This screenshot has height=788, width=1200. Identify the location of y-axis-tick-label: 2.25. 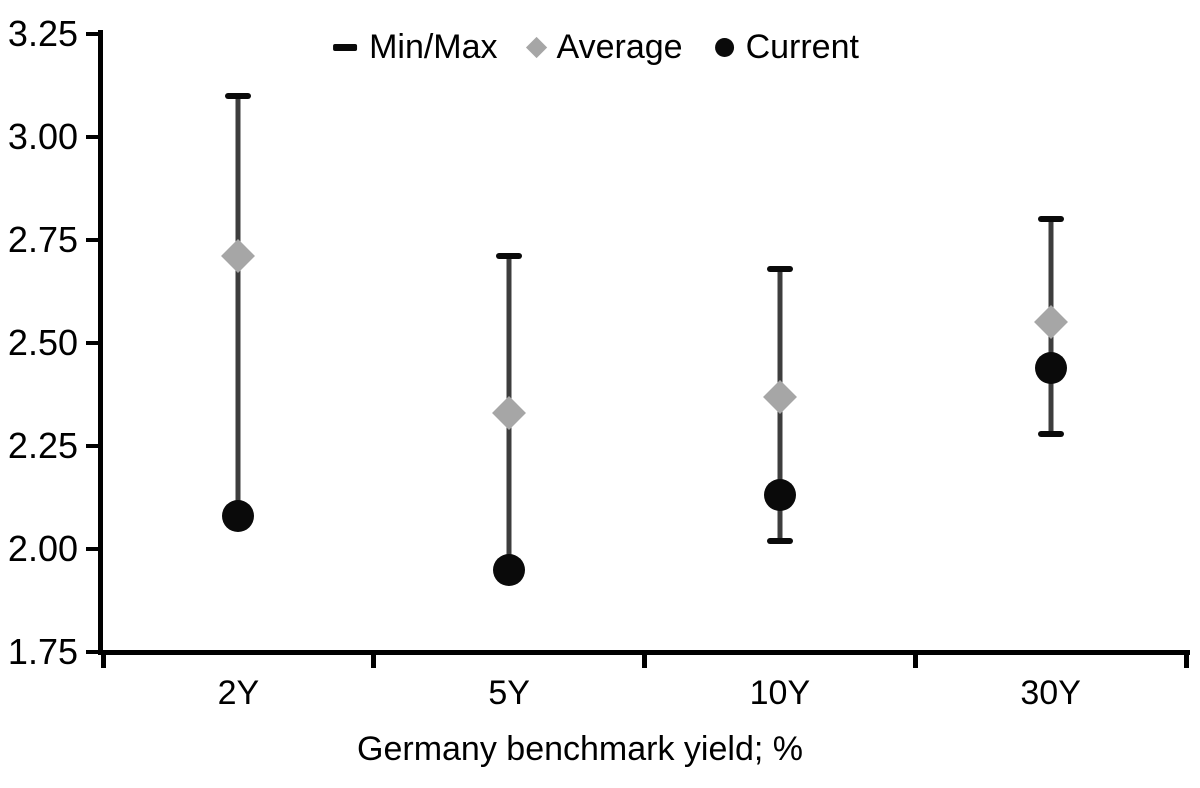
(42, 445).